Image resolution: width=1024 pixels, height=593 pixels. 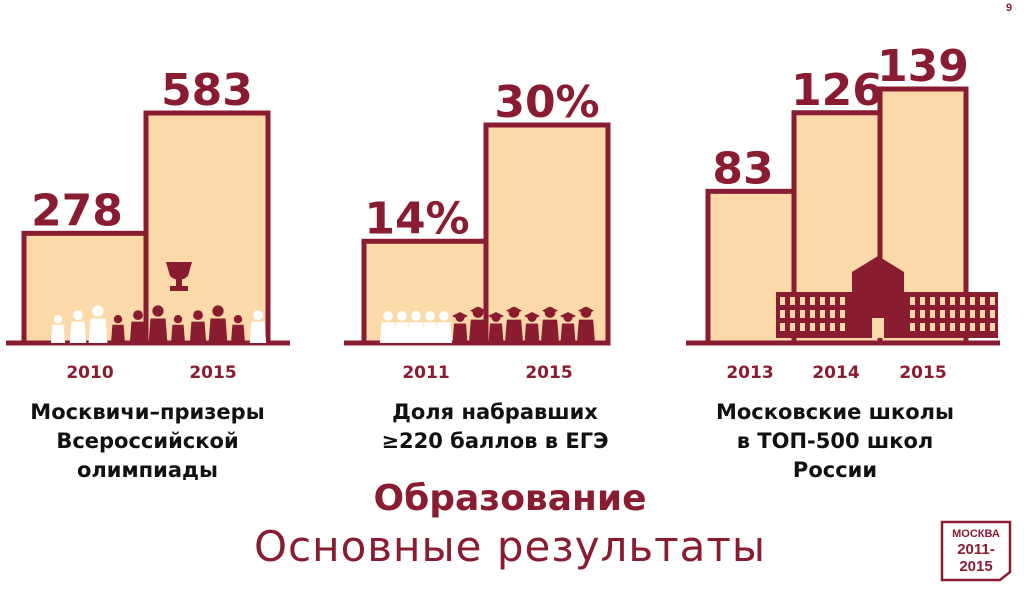 I want to click on badge-line3: 2015, so click(x=975, y=566).